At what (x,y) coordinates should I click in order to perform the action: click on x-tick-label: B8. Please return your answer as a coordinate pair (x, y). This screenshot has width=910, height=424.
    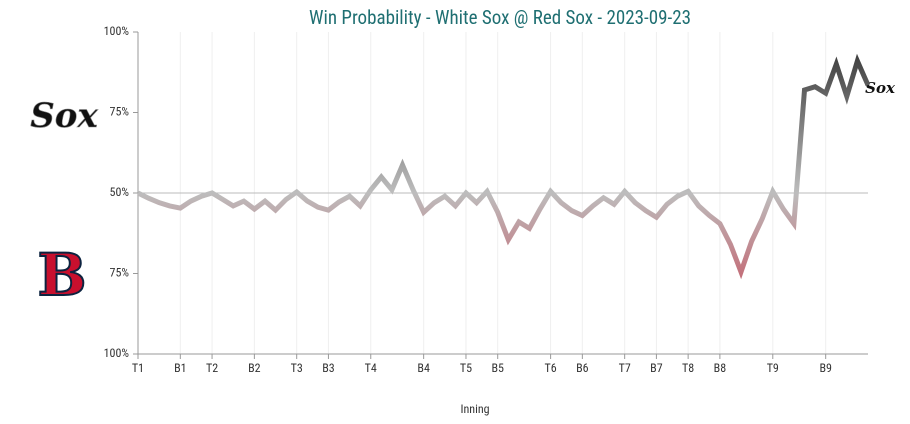
    Looking at the image, I should click on (720, 368).